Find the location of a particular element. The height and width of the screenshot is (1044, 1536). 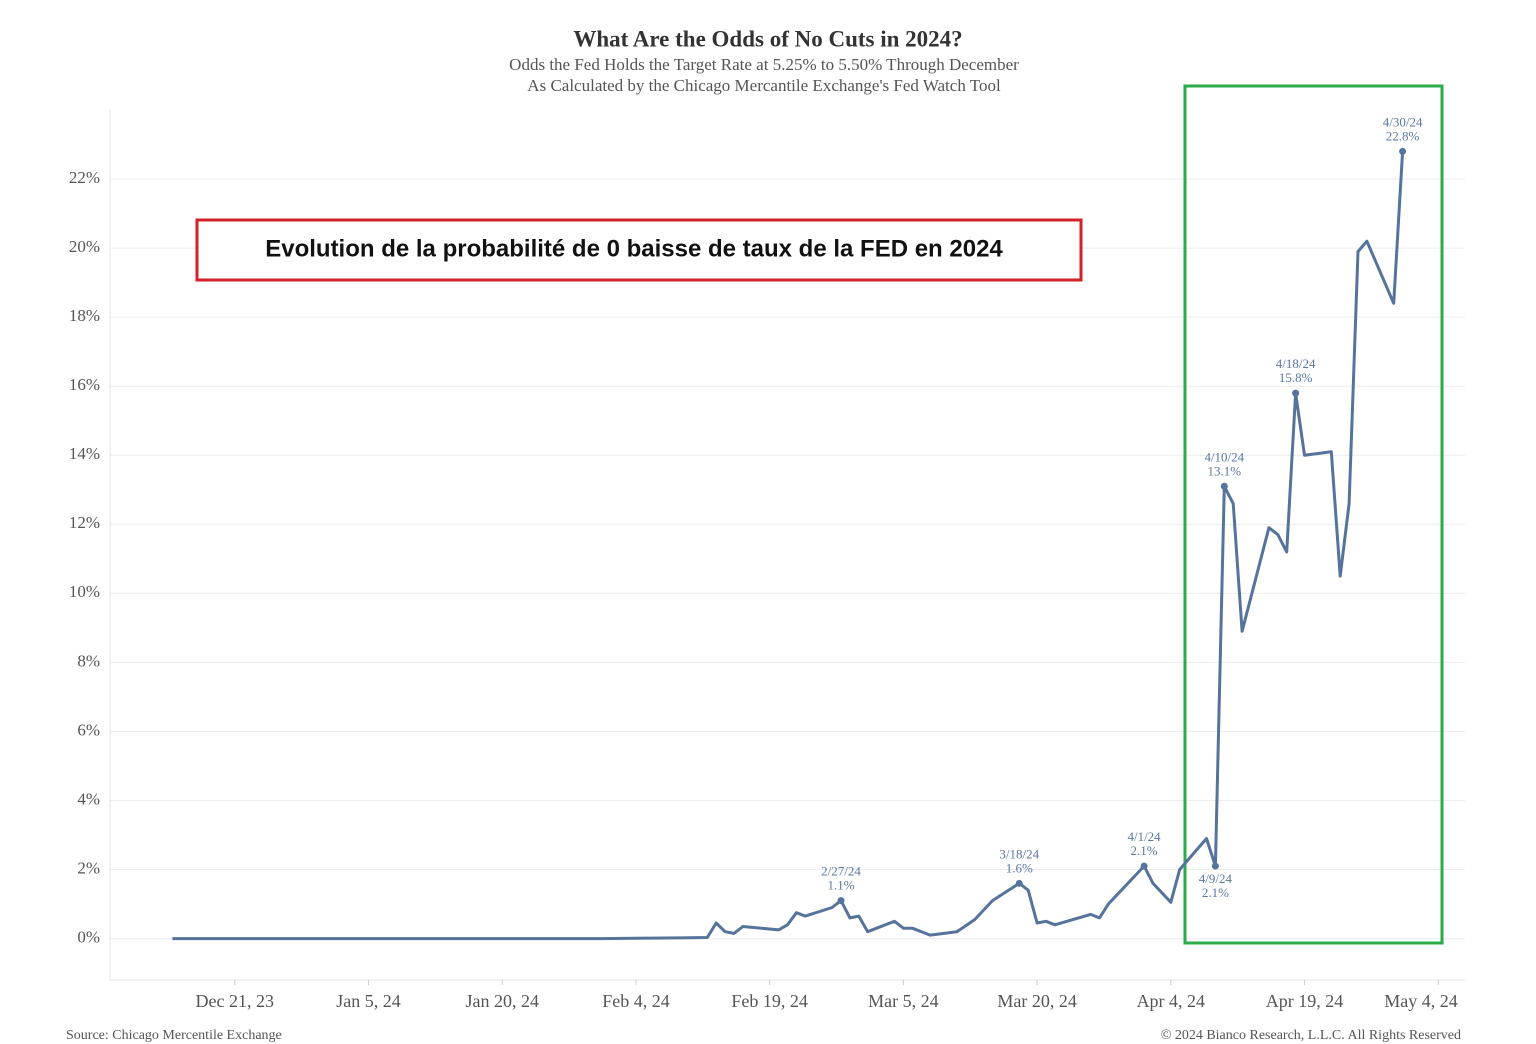

annotation-value: 13.1% is located at coordinates (1225, 470).